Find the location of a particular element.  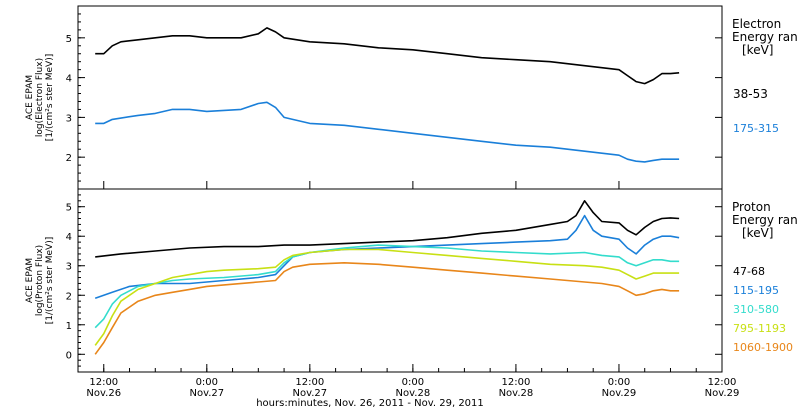

legend-entry-115-195: 115-195 is located at coordinates (756, 290).